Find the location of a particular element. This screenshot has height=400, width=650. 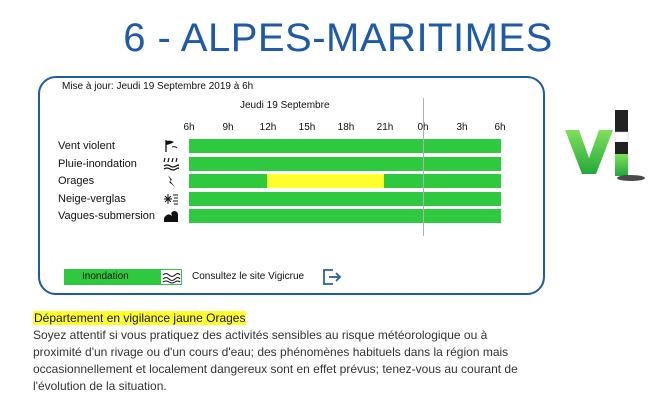

yellow-alert-segment is located at coordinates (325, 181).